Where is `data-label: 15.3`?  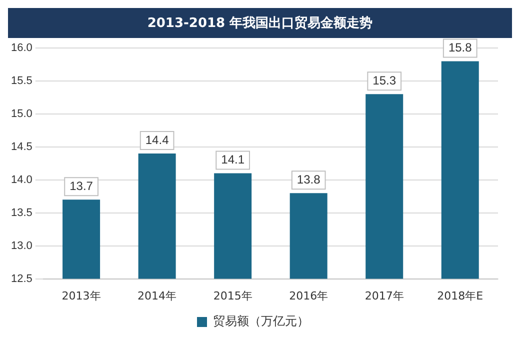
data-label: 15.3 is located at coordinates (384, 80).